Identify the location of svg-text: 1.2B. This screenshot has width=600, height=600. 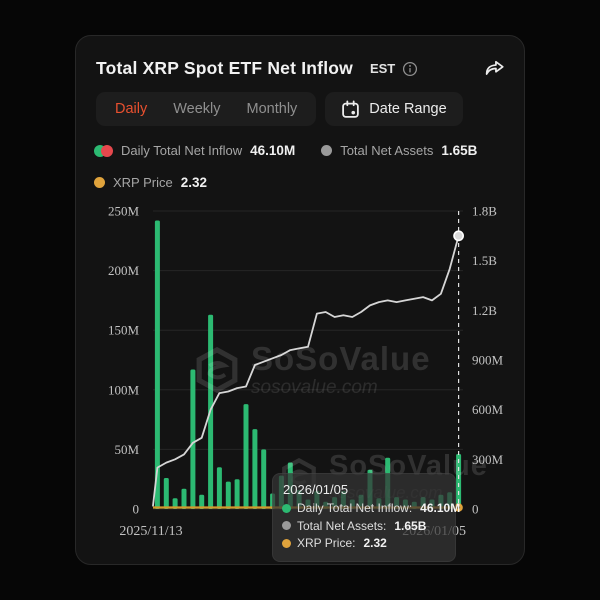
(484, 310).